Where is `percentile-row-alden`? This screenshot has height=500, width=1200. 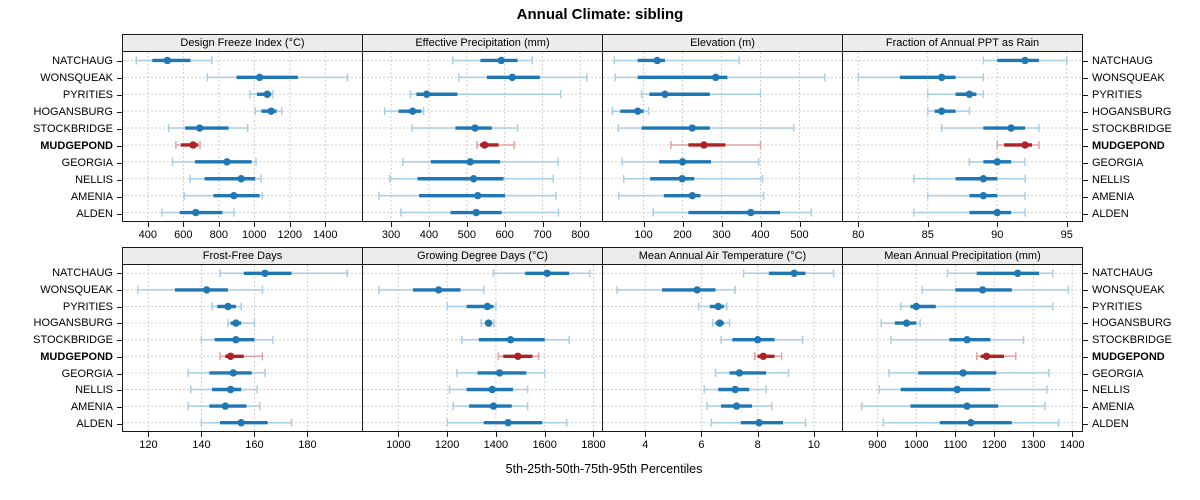
percentile-row-alden is located at coordinates (246, 422).